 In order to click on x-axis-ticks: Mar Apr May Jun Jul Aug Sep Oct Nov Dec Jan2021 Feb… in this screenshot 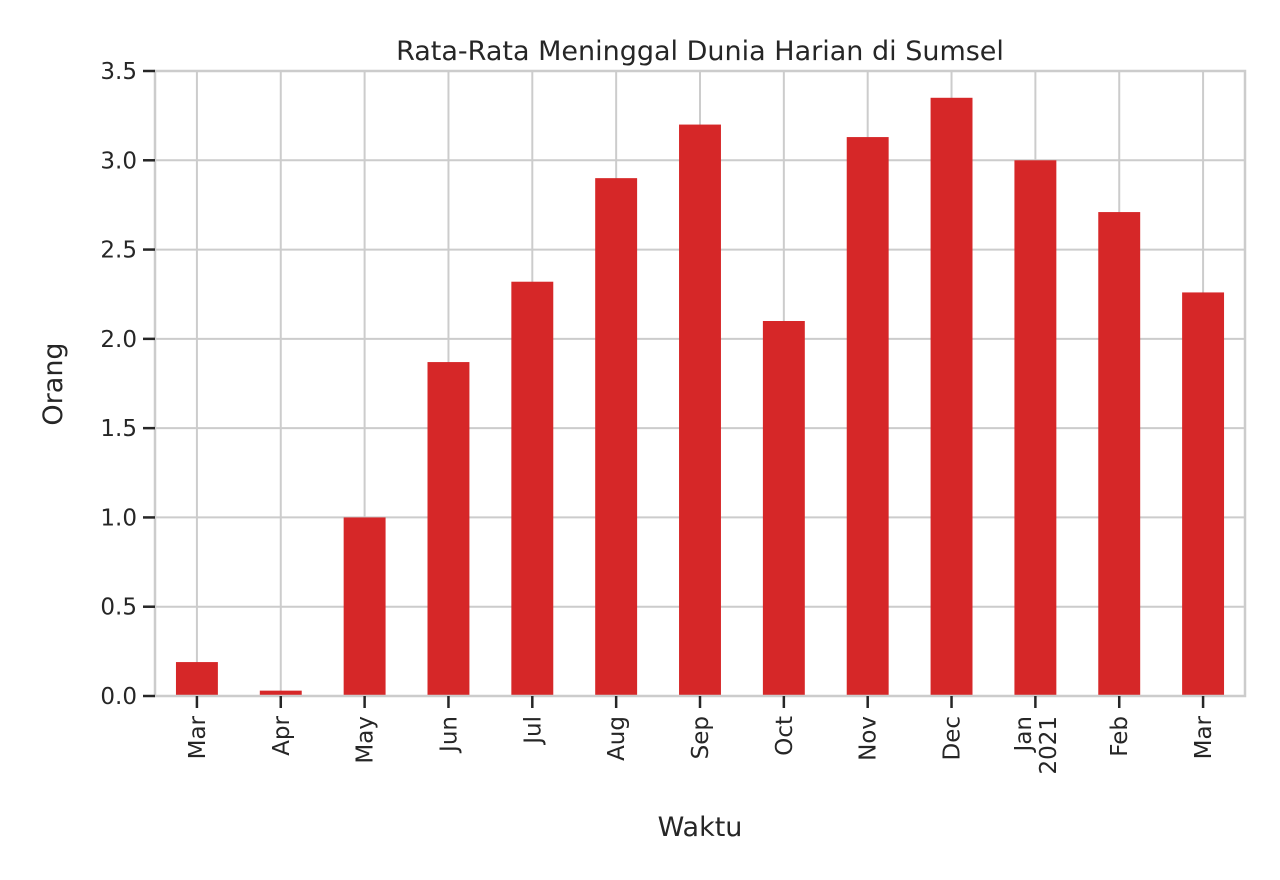, I will do `click(701, 735)`.